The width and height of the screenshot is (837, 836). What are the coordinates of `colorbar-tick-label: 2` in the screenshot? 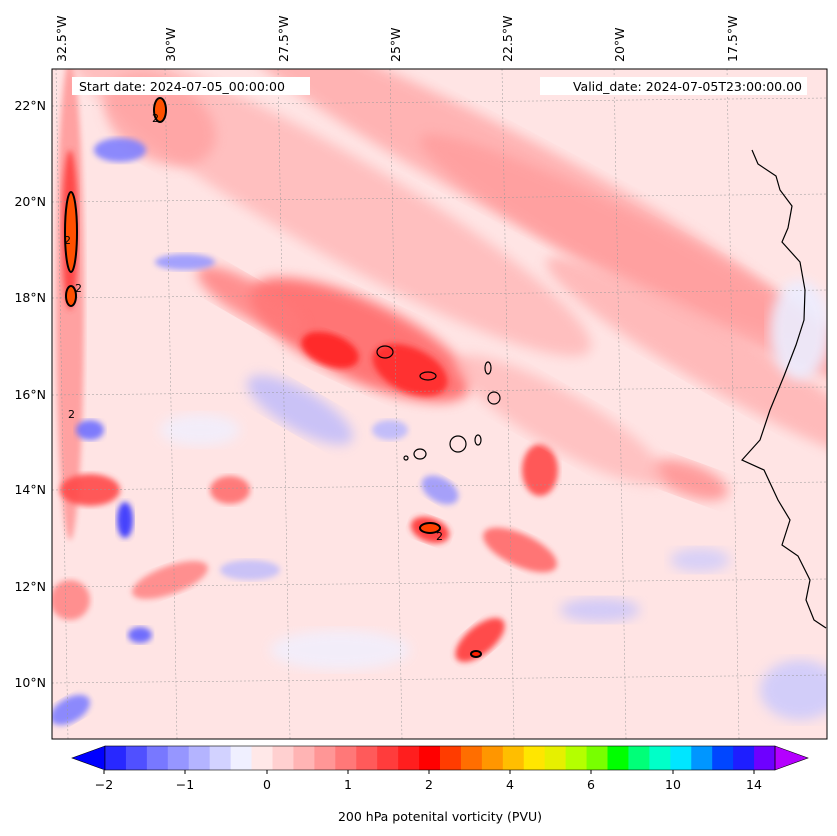 It's located at (429, 784).